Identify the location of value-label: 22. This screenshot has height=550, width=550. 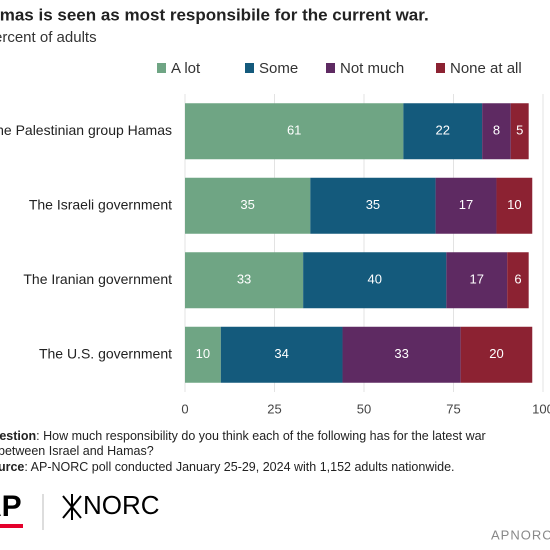
(443, 130).